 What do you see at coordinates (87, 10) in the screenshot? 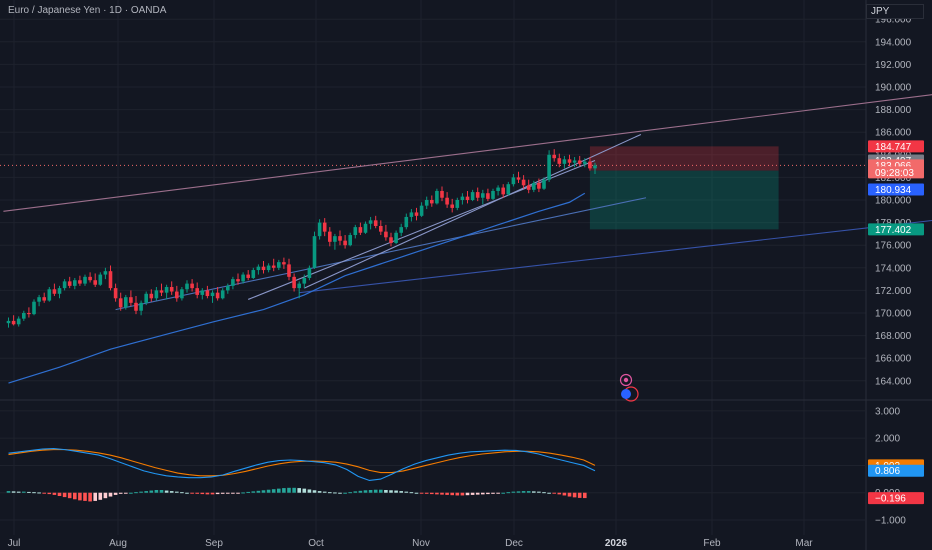
I see `symbol-title: Euro / Japanese Yen · 1D · OANDA` at bounding box center [87, 10].